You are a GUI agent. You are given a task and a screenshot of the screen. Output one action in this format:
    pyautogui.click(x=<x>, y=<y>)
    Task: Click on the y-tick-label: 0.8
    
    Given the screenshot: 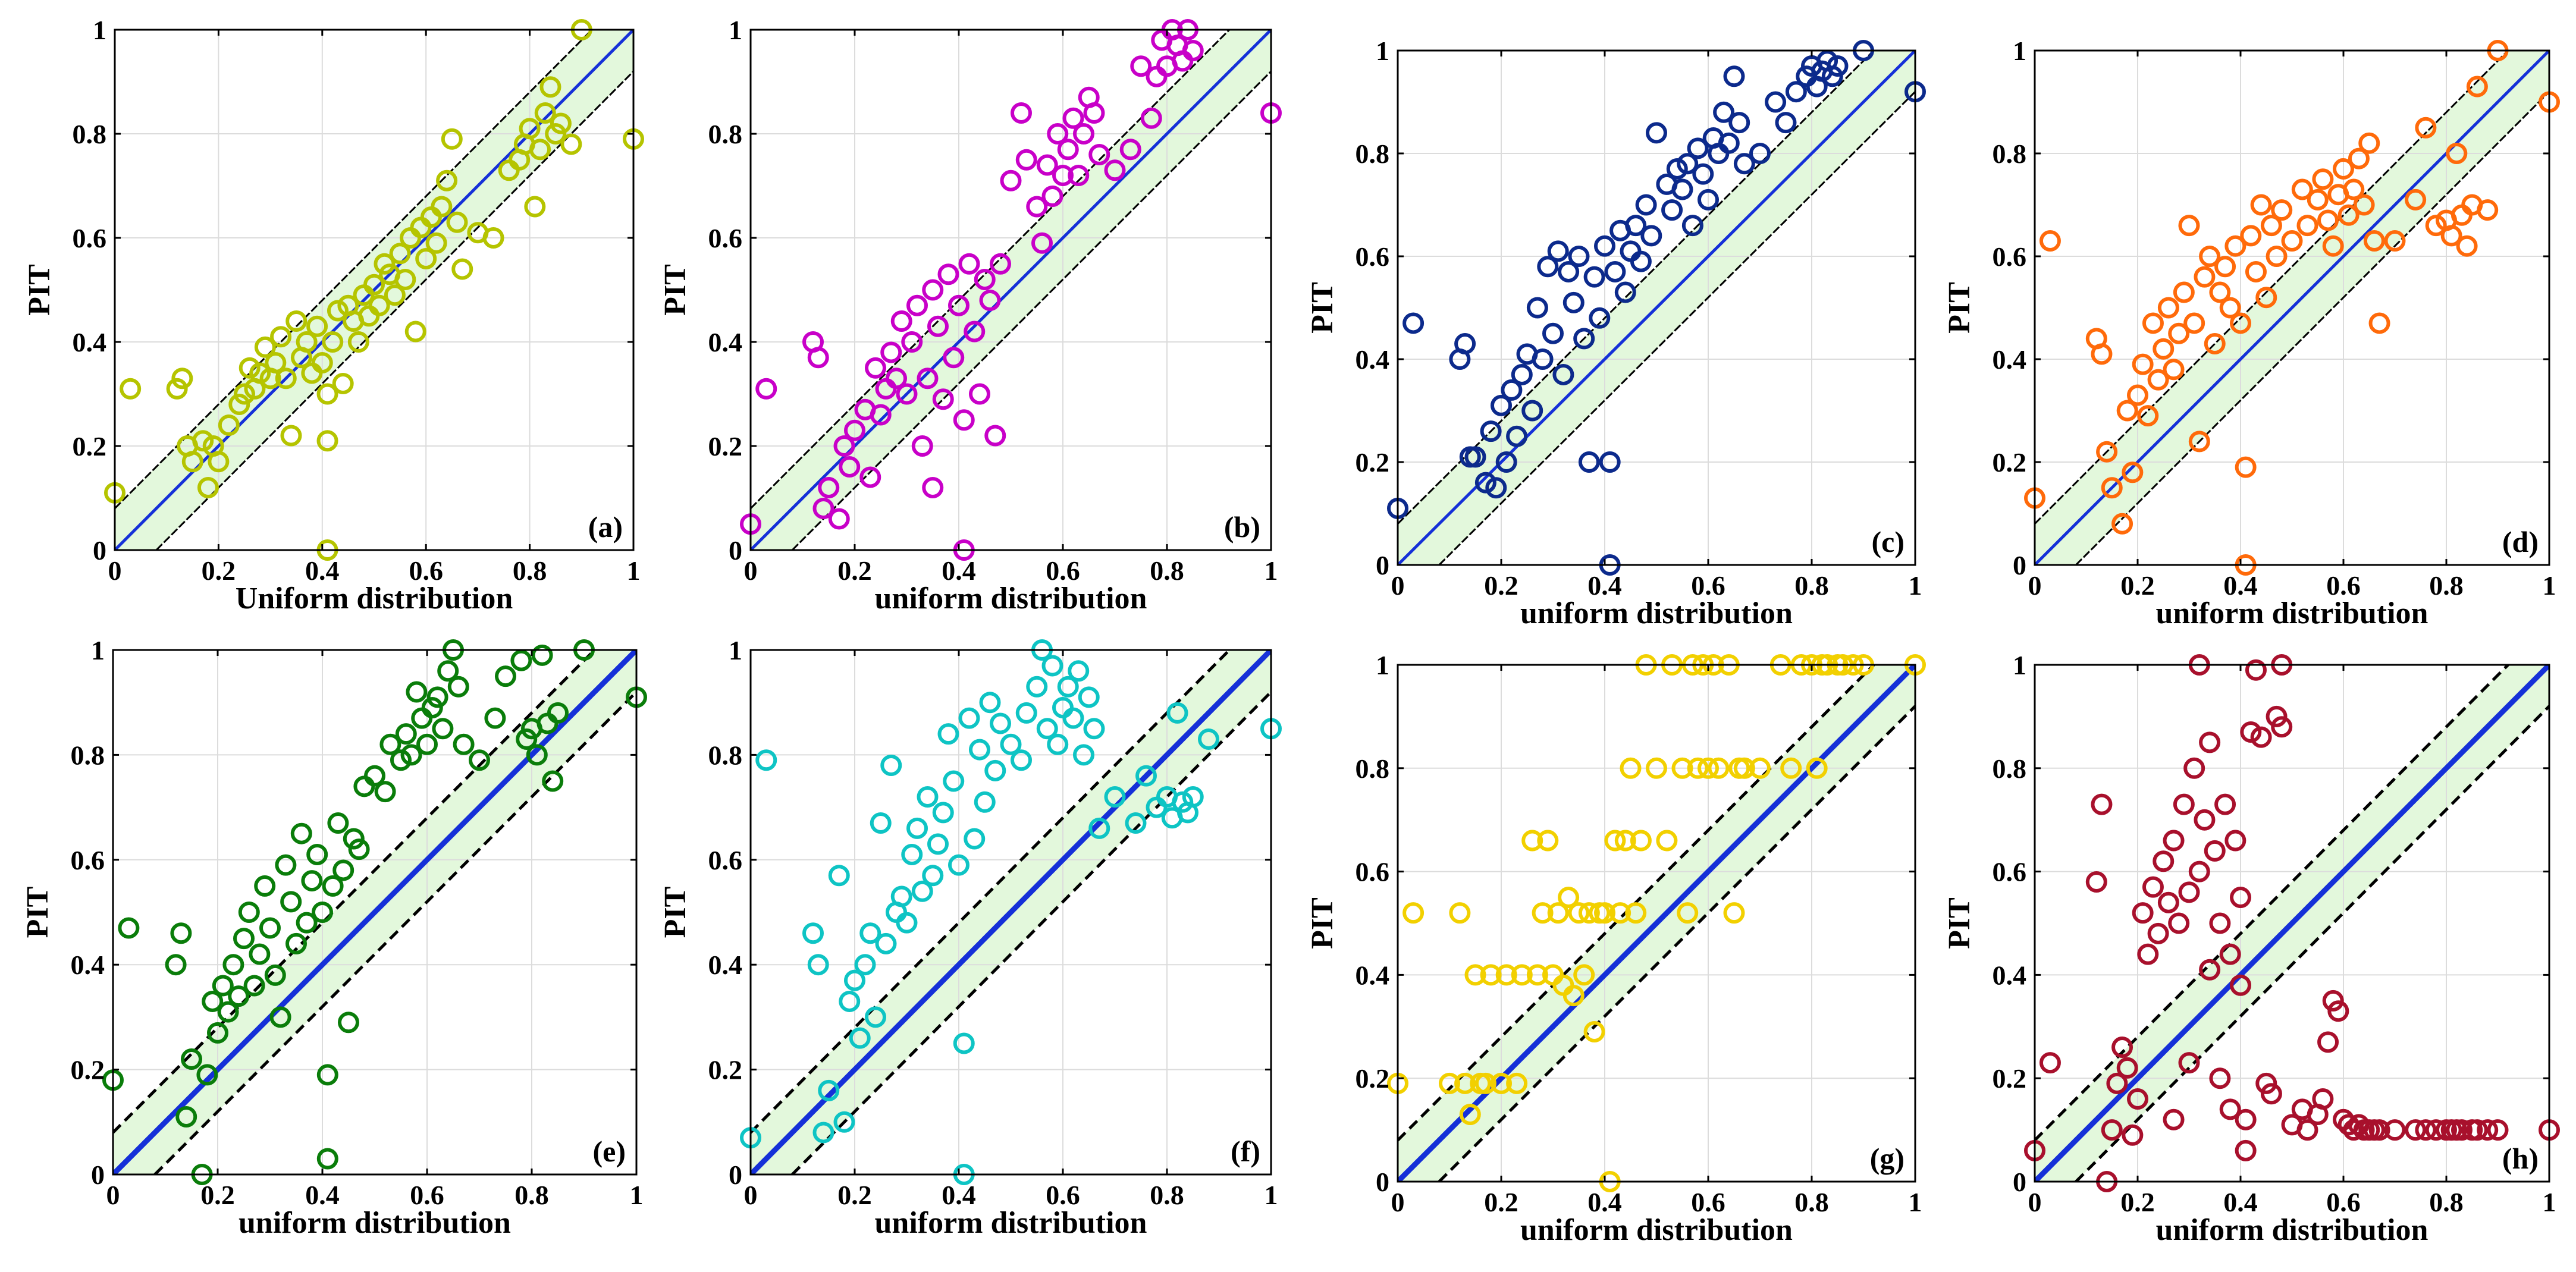 What is the action you would take?
    pyautogui.click(x=1373, y=154)
    